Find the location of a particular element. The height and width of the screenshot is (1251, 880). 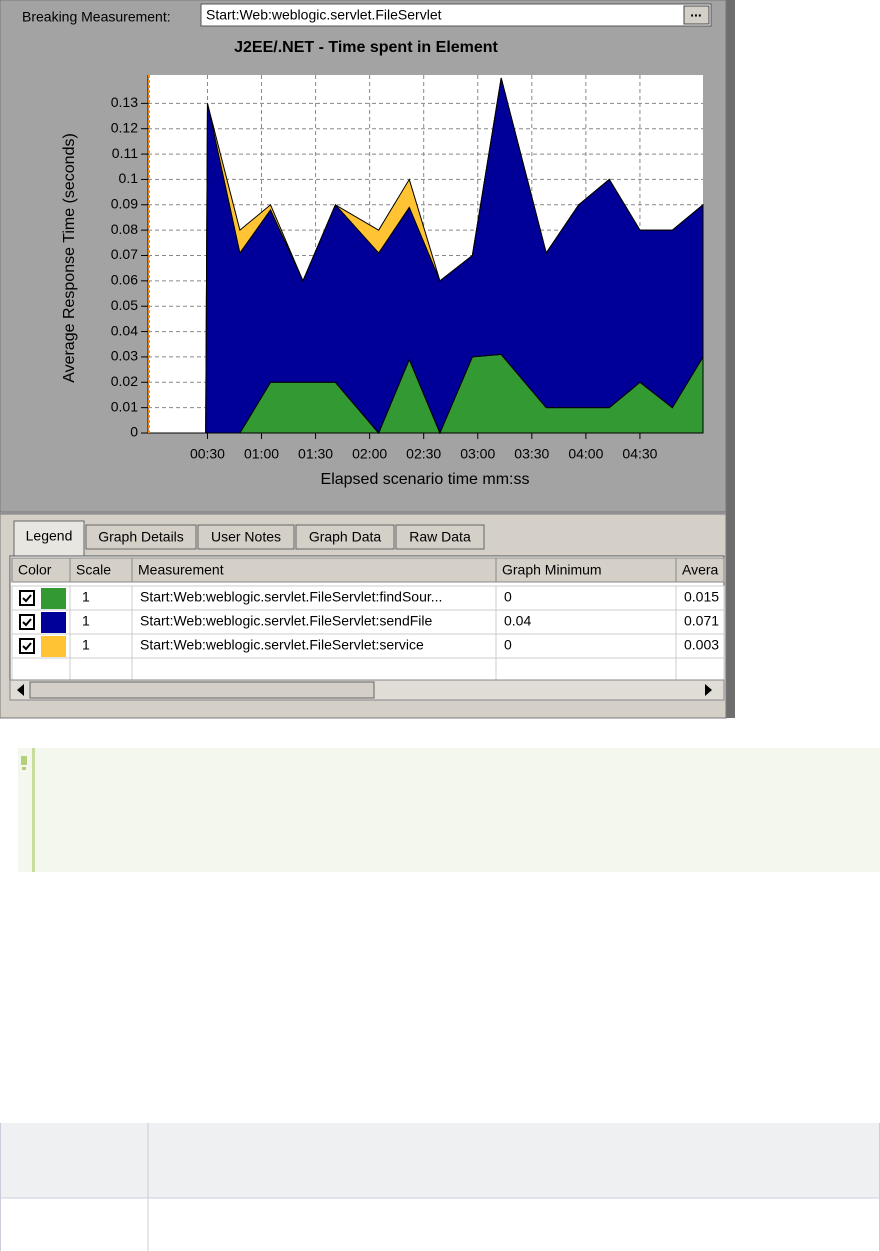

y-tick-label: 0.03 is located at coordinates (124, 356).